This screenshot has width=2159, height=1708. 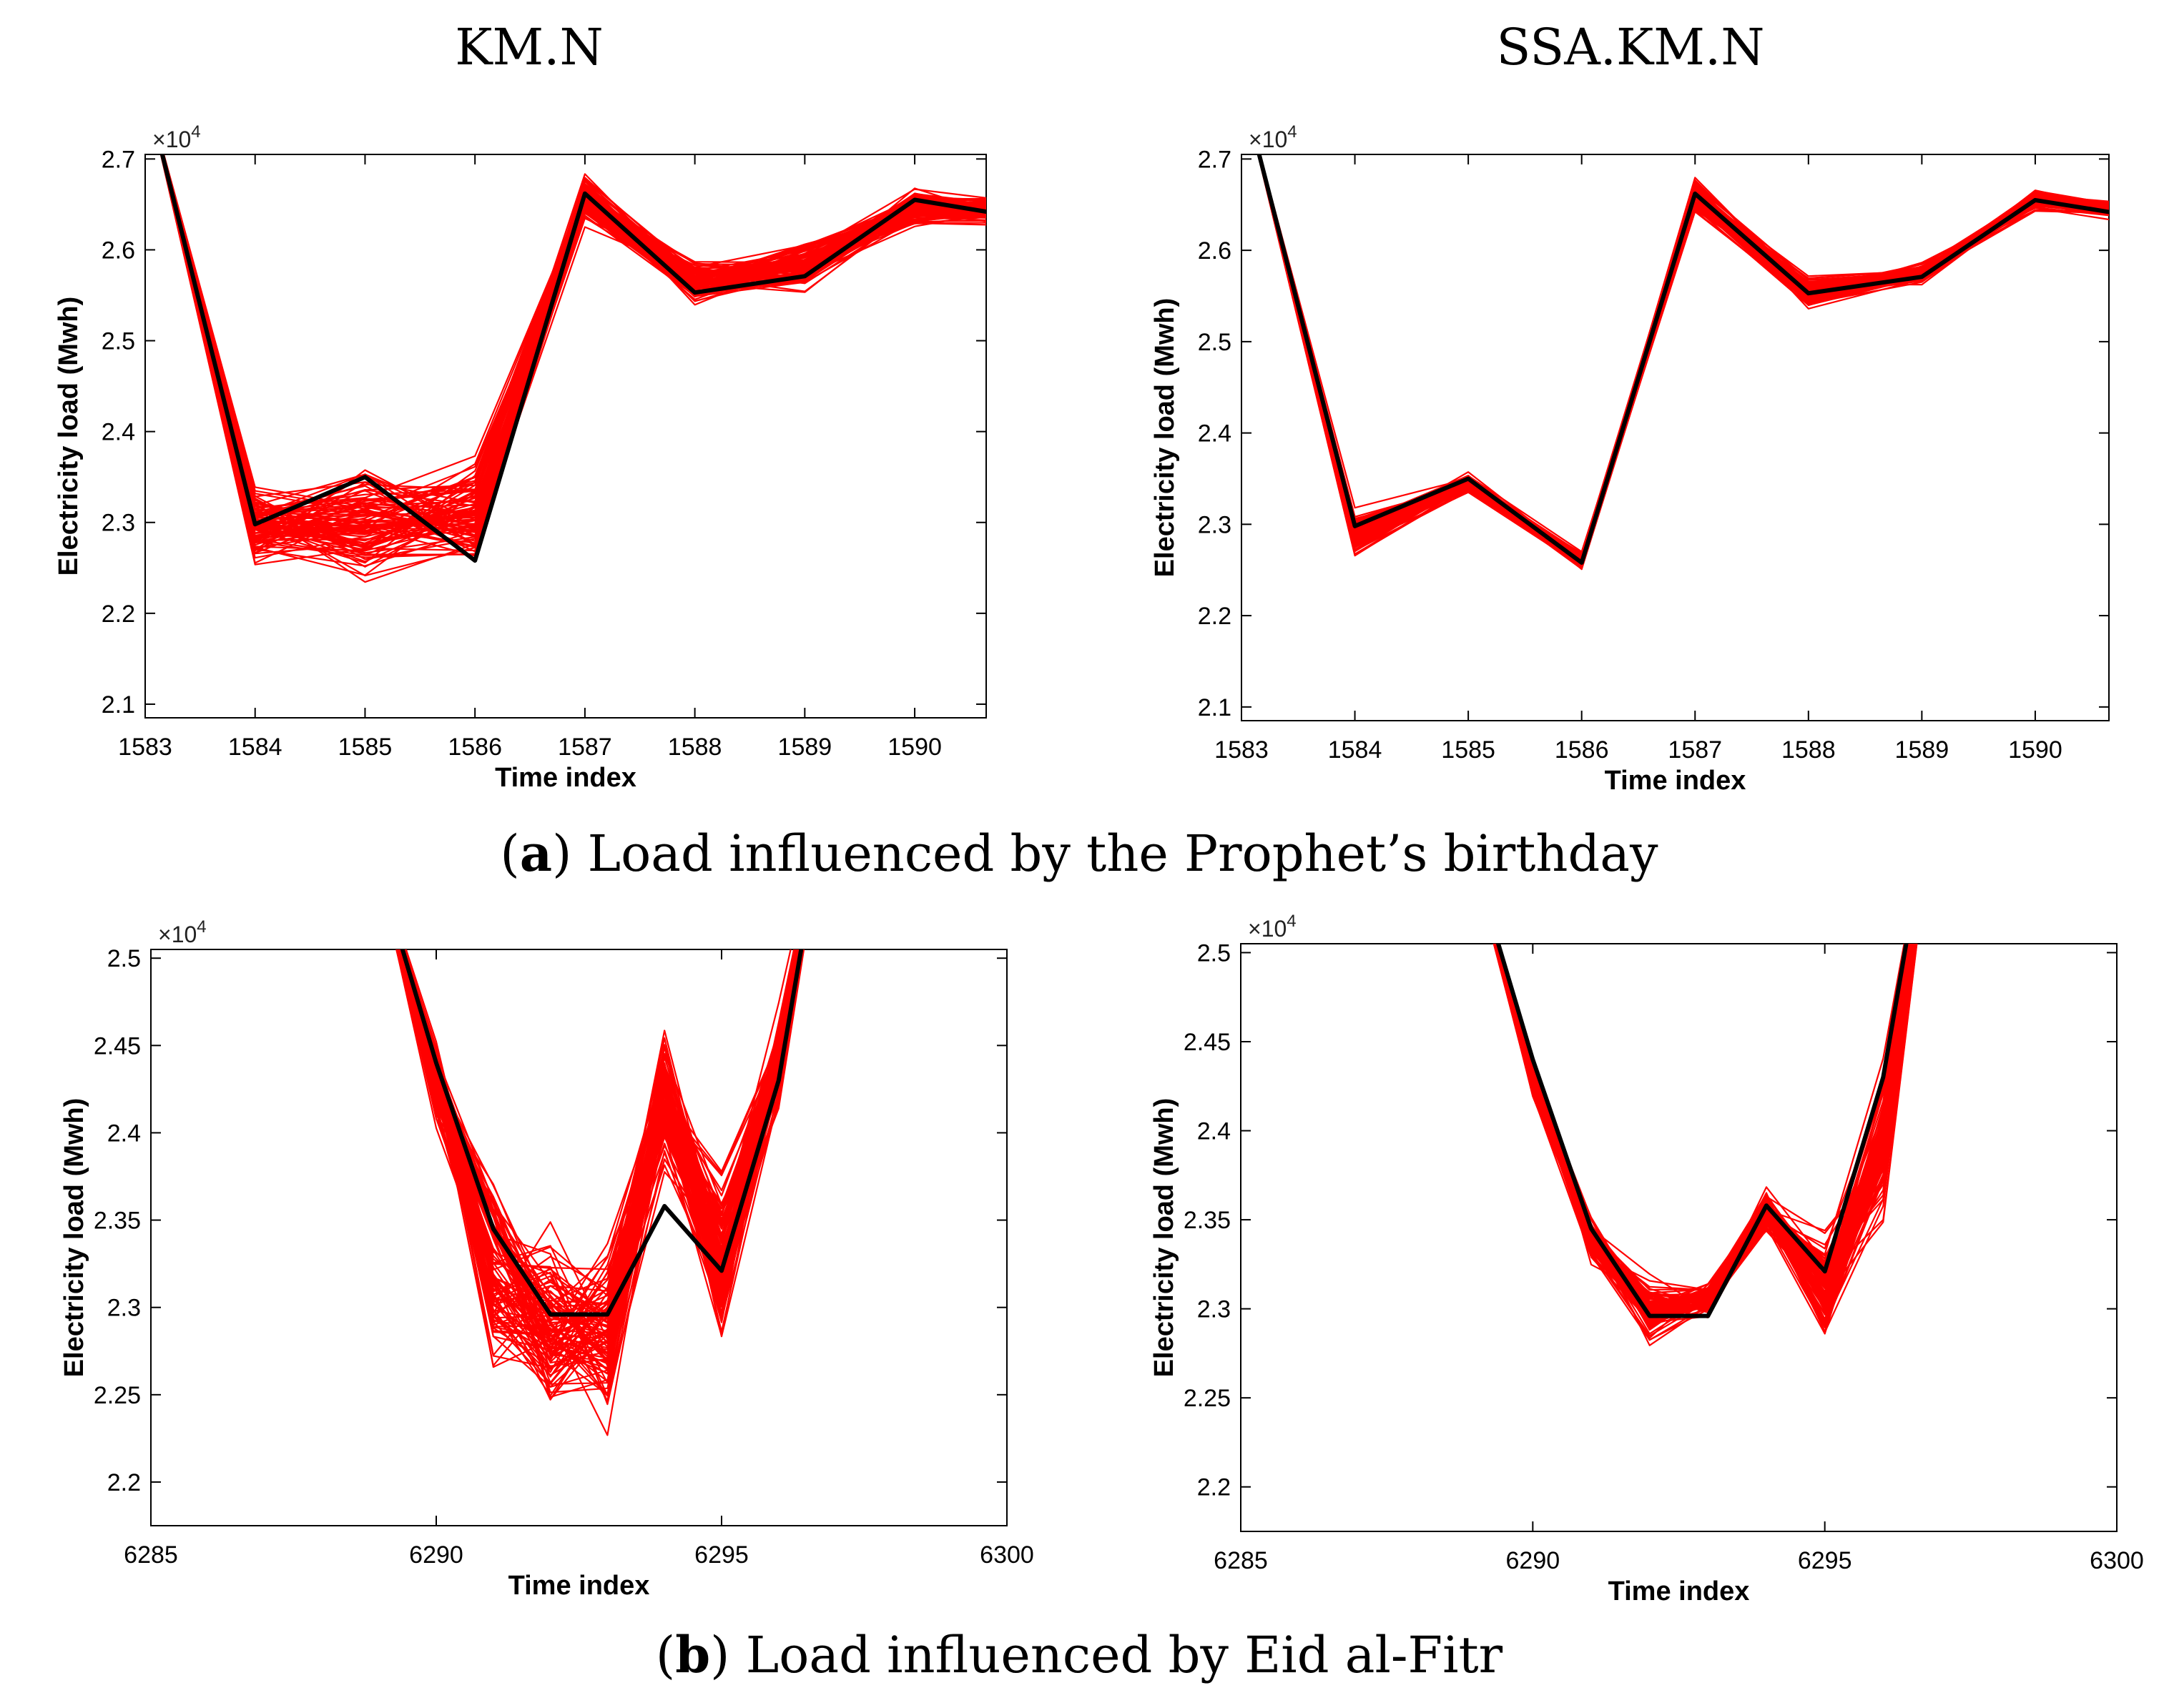 What do you see at coordinates (1106, 1655) in the screenshot?
I see `caption-b-text: ) Load influenced by Eid al-Fitr` at bounding box center [1106, 1655].